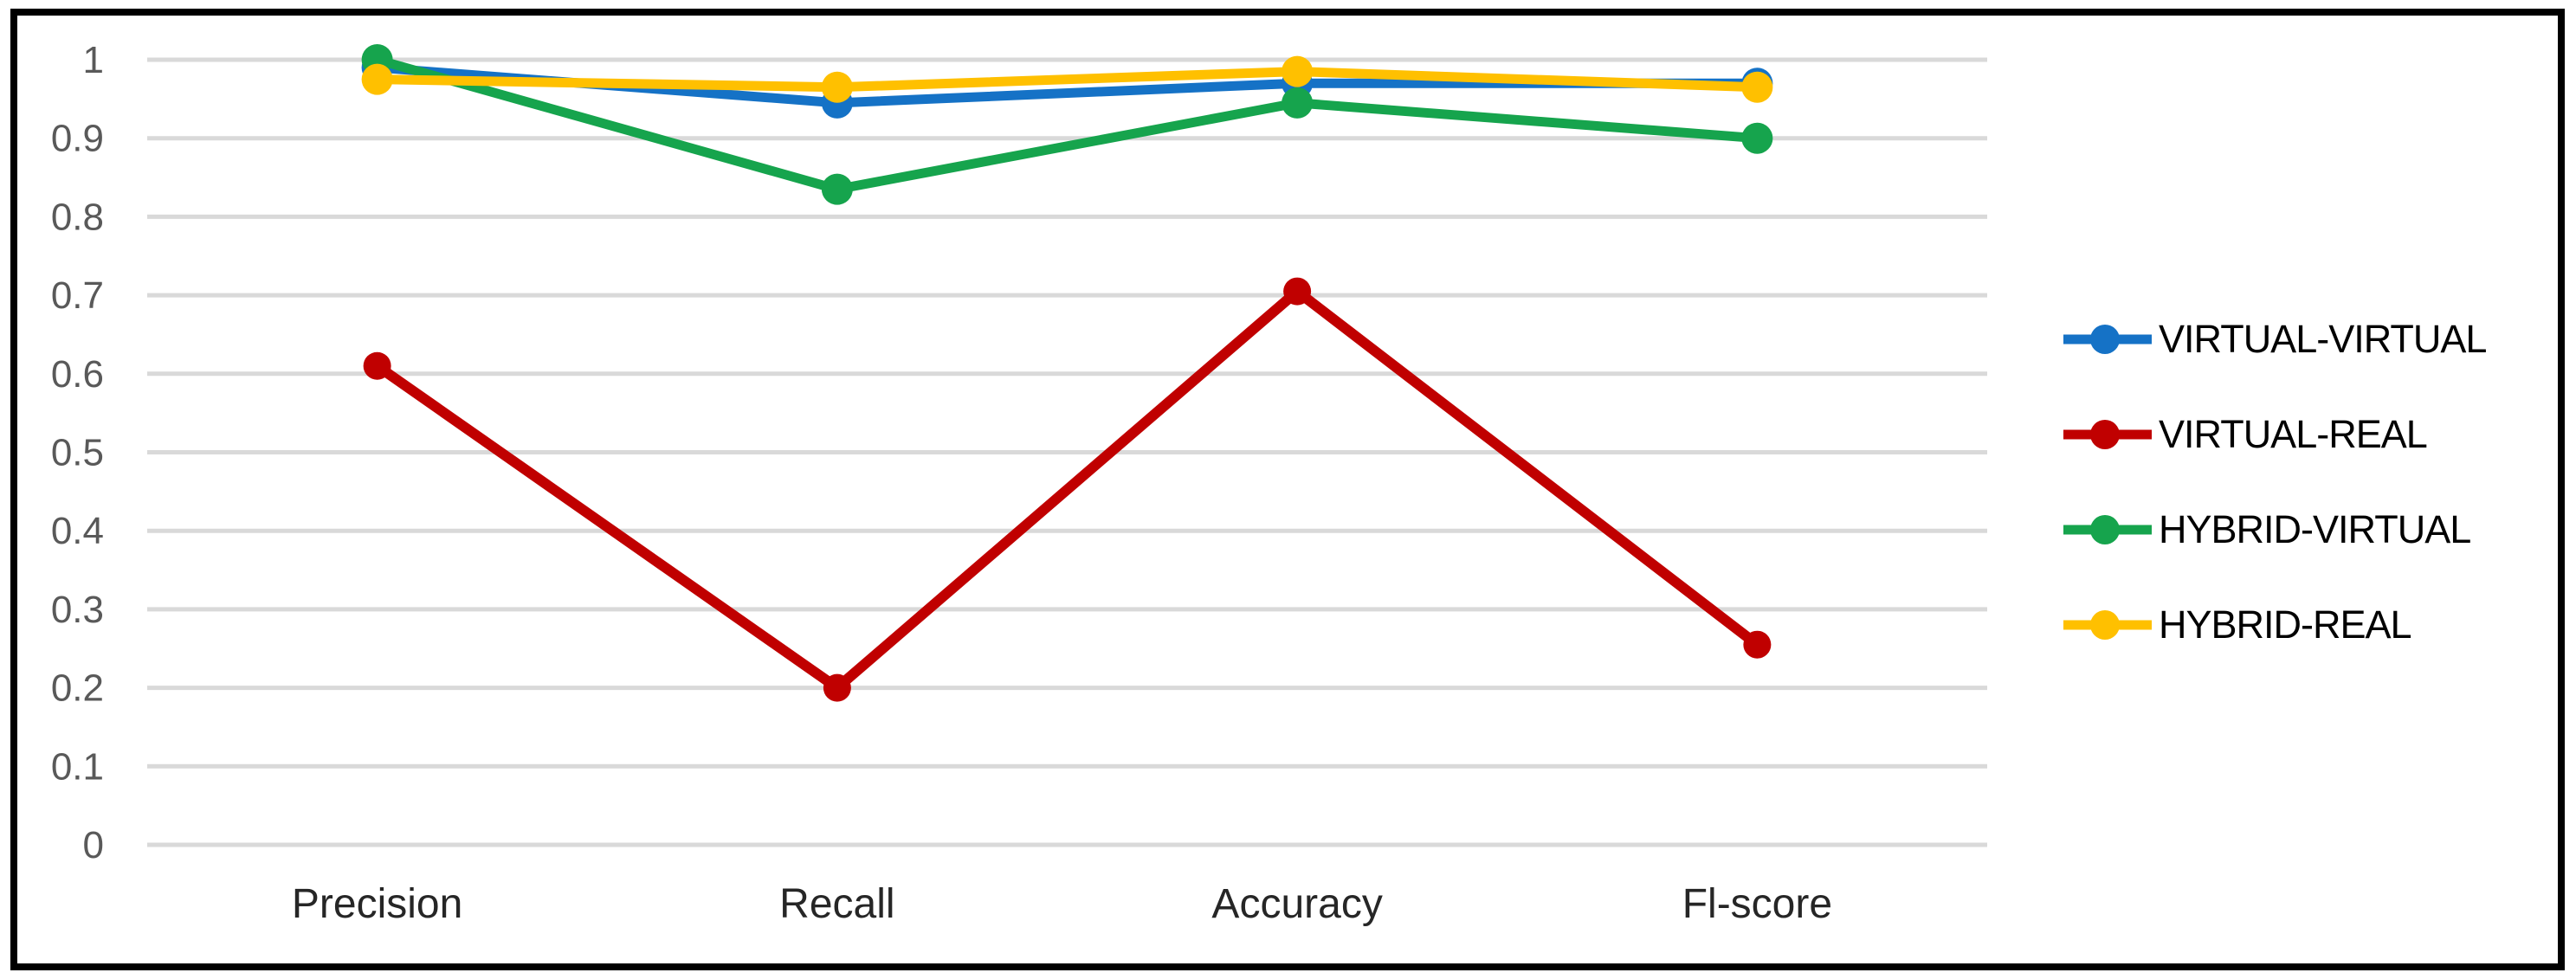 The height and width of the screenshot is (979, 2576). What do you see at coordinates (1298, 71) in the screenshot?
I see `data-point-hybrid-real-accuracy` at bounding box center [1298, 71].